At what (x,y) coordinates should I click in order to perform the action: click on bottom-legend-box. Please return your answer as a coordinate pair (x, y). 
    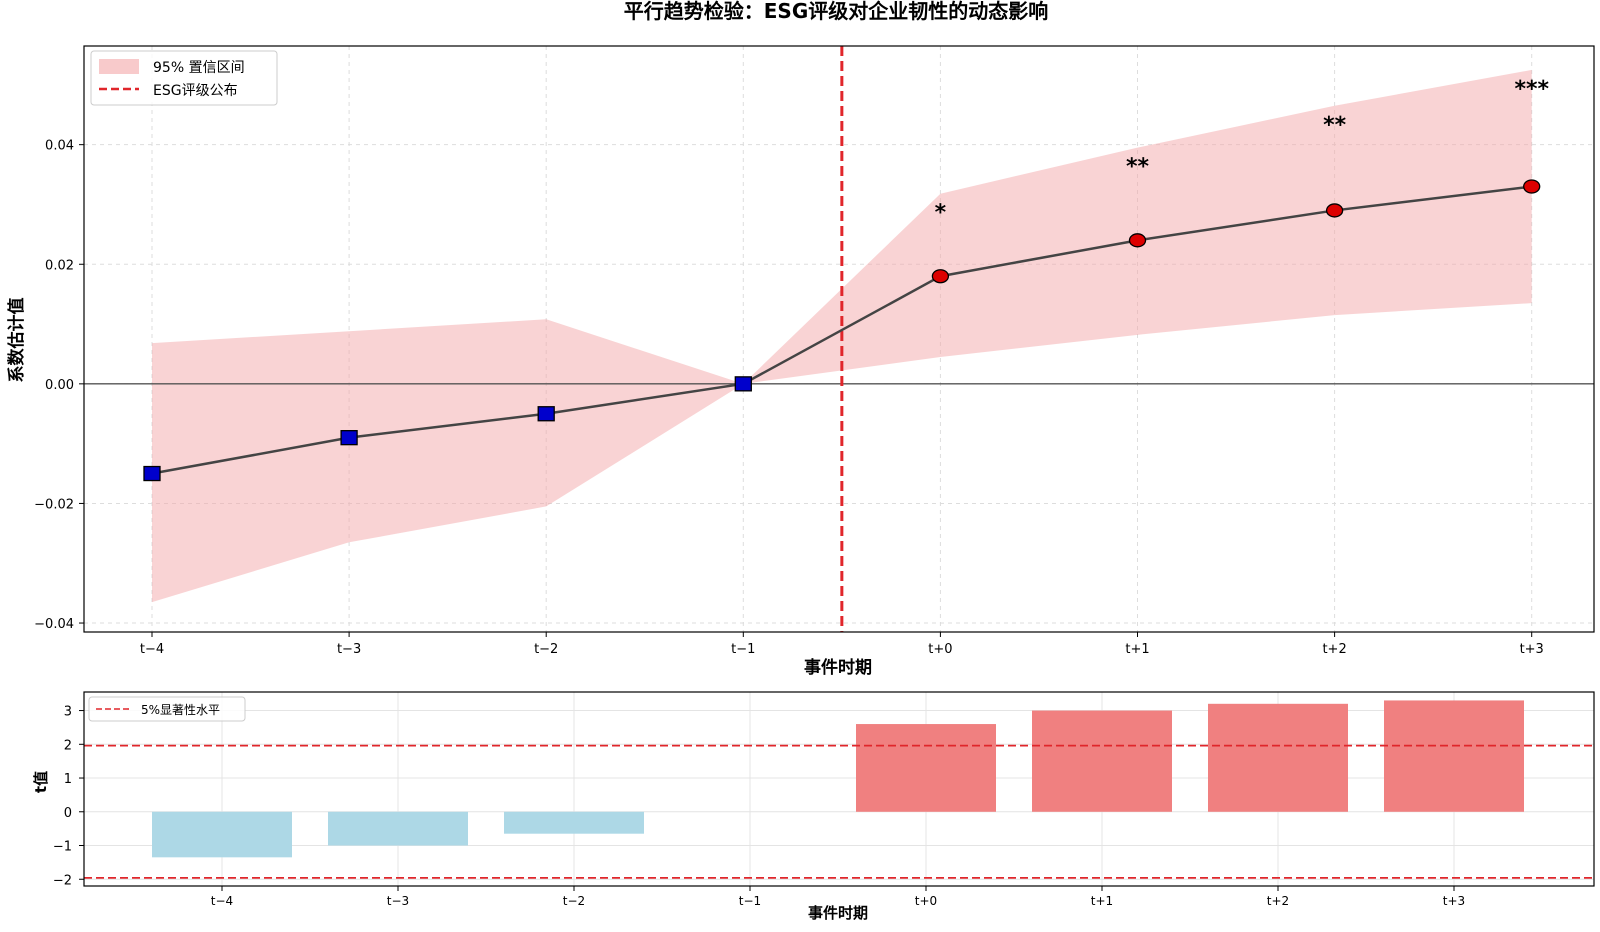
    Looking at the image, I should click on (167, 709).